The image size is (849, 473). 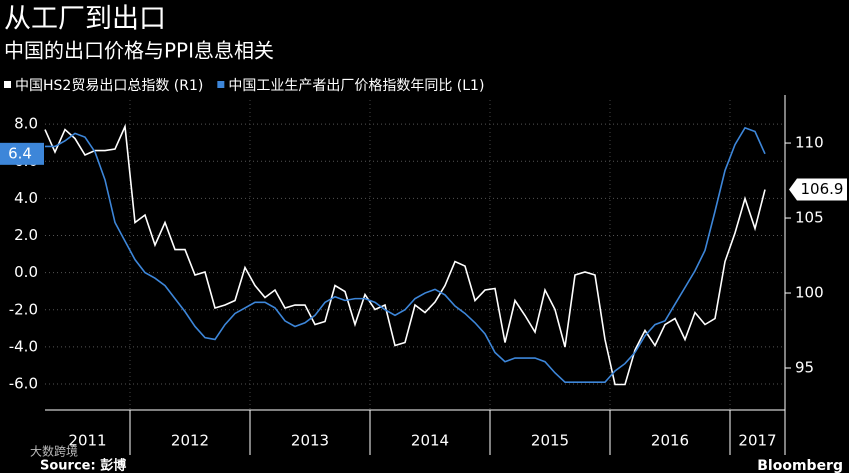 I want to click on callout-label: 106.9, so click(x=822, y=189).